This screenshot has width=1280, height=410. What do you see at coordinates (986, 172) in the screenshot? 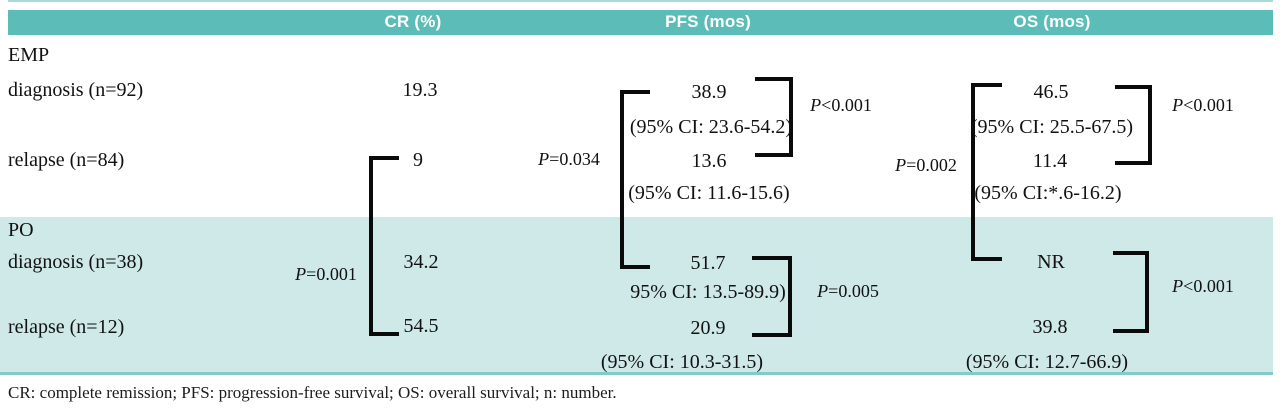
I see `bracket-os-diagnosis-emp-vs-po` at bounding box center [986, 172].